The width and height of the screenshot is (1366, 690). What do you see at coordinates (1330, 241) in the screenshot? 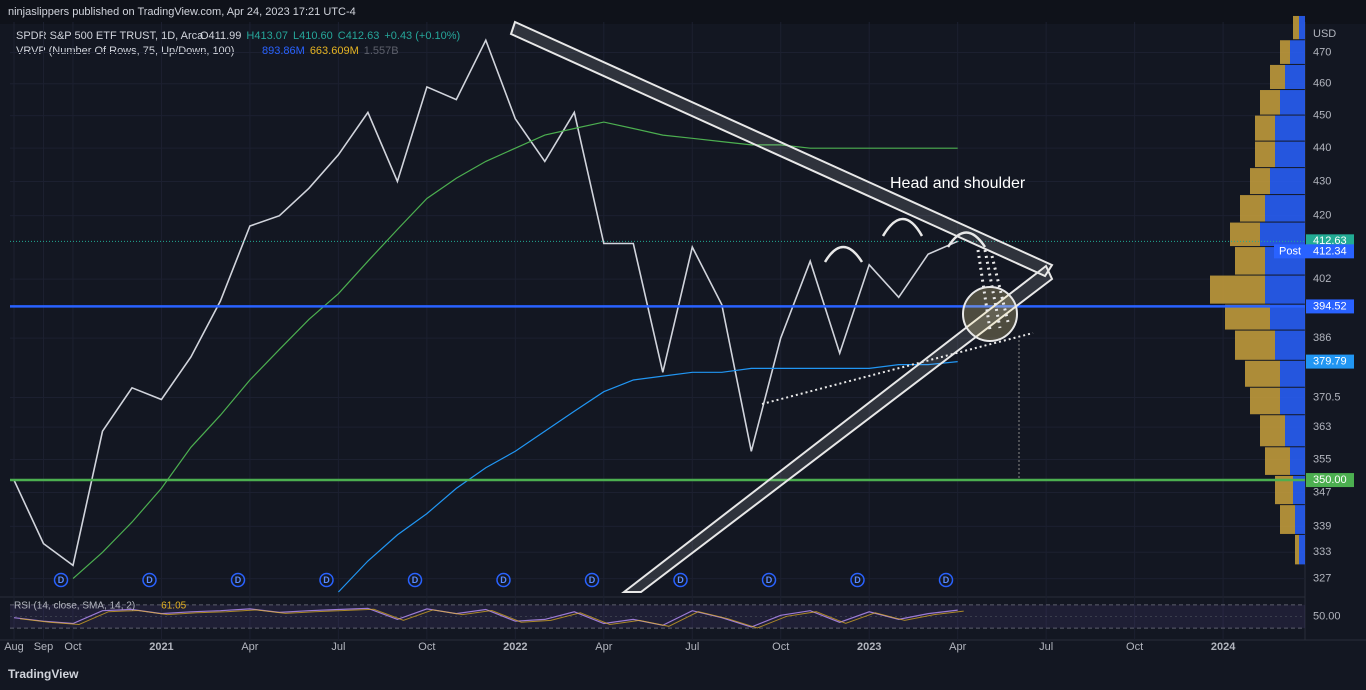
I see `level-label: 412.63` at bounding box center [1330, 241].